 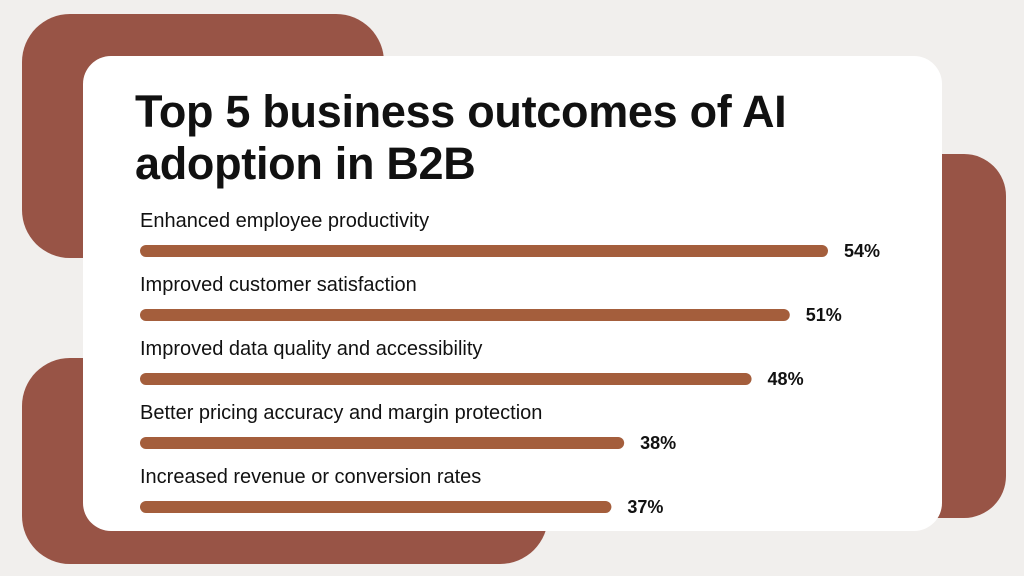 I want to click on value-label: 38%, so click(x=658, y=443).